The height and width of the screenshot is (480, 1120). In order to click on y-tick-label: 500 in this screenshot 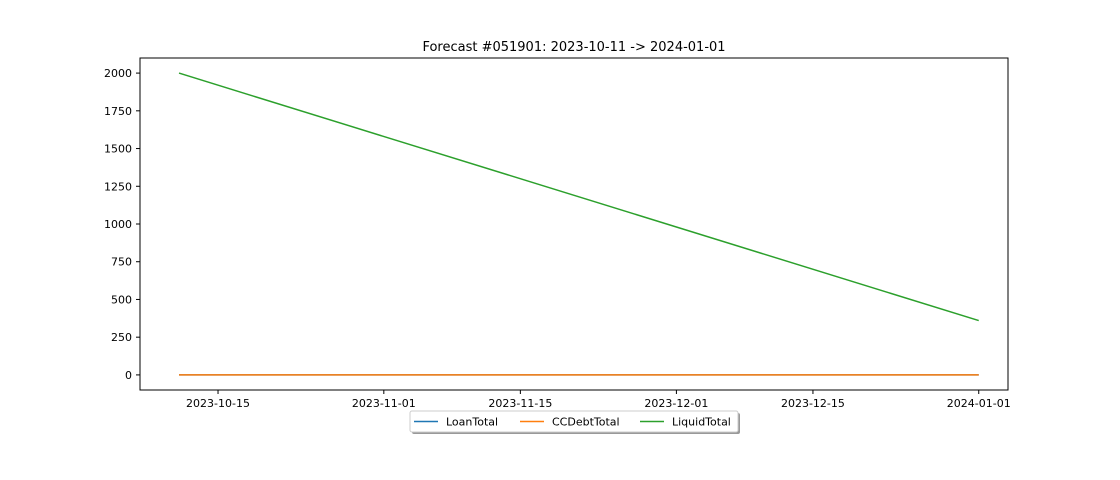, I will do `click(121, 299)`.